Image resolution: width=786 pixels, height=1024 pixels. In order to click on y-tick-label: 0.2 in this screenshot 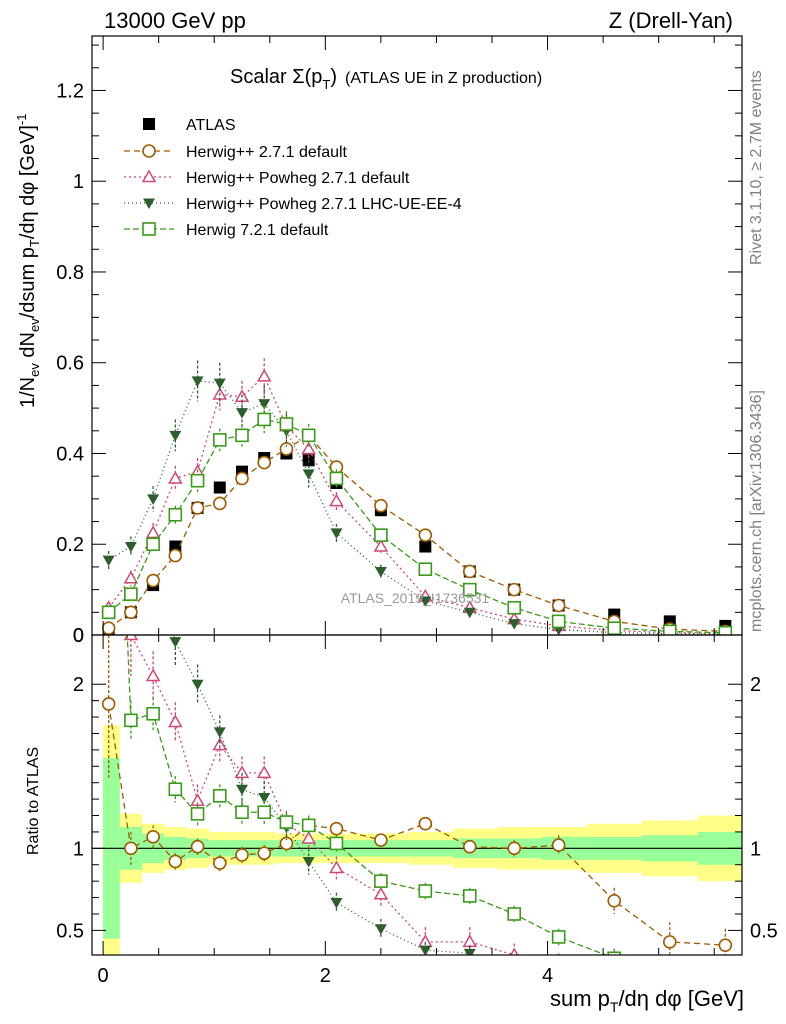, I will do `click(70, 545)`.